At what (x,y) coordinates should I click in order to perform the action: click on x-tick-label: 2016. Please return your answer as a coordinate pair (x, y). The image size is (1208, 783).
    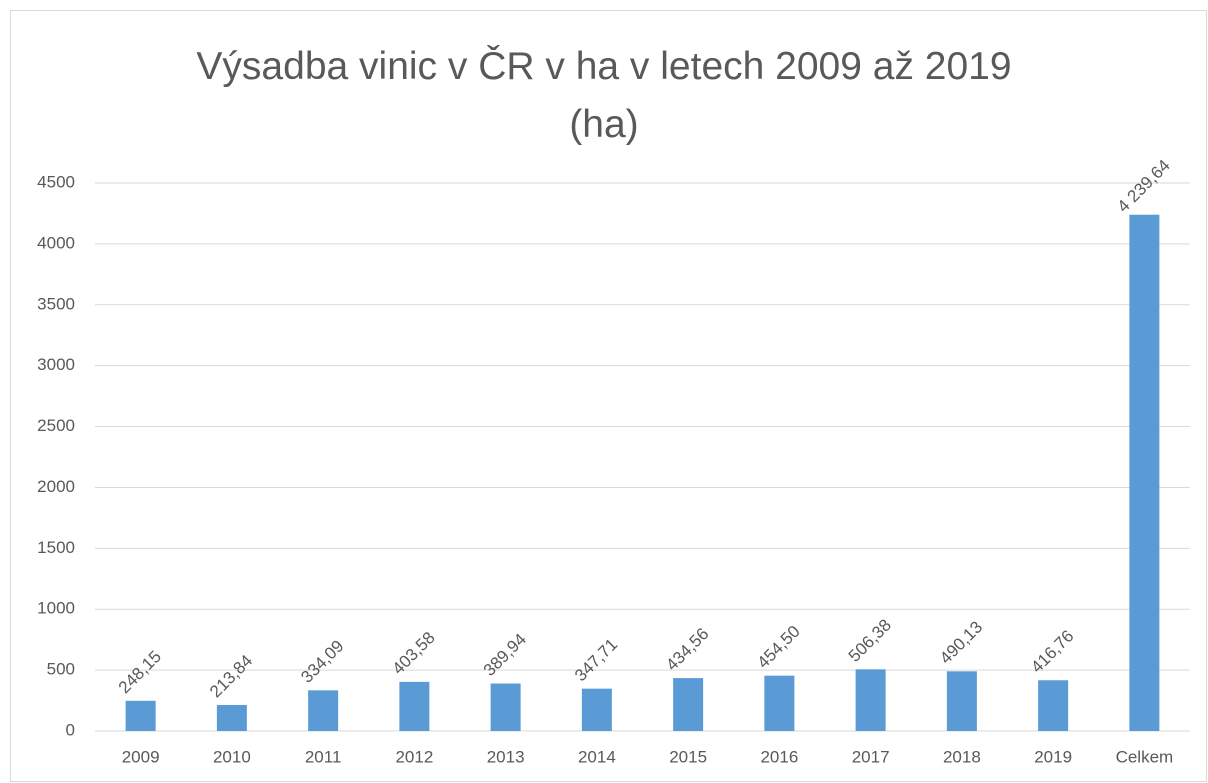
    Looking at the image, I should click on (779, 756).